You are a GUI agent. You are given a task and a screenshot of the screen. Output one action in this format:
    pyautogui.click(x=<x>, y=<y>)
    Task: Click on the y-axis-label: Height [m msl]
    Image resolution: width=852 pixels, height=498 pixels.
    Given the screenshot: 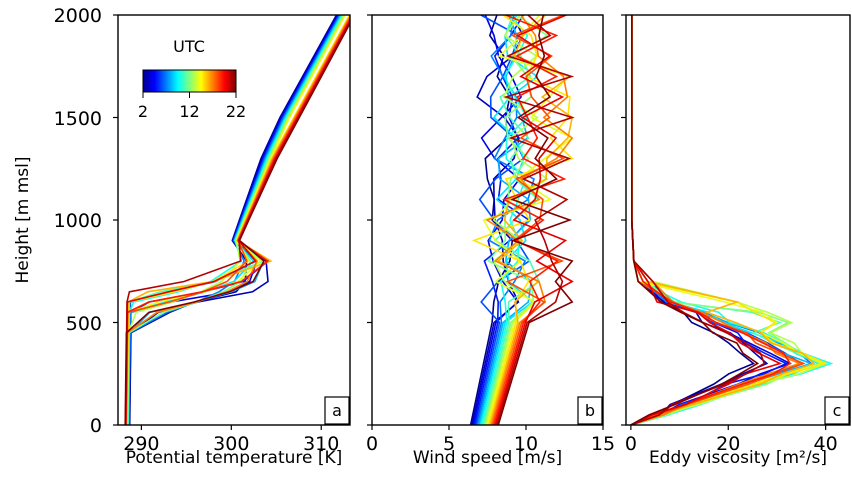 What is the action you would take?
    pyautogui.click(x=23, y=220)
    